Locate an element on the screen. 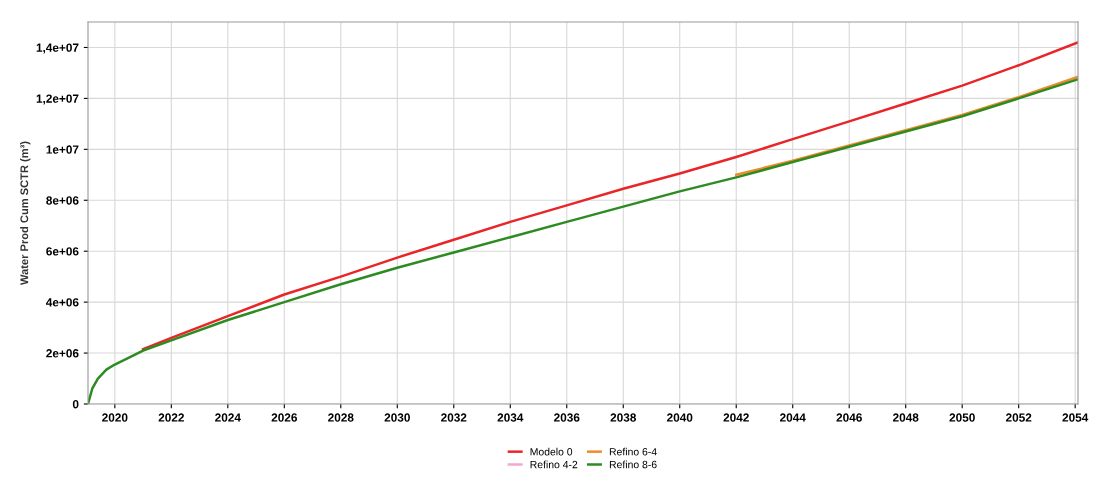 The height and width of the screenshot is (479, 1097). y-tick-label: 1,2e+07 is located at coordinates (57, 99).